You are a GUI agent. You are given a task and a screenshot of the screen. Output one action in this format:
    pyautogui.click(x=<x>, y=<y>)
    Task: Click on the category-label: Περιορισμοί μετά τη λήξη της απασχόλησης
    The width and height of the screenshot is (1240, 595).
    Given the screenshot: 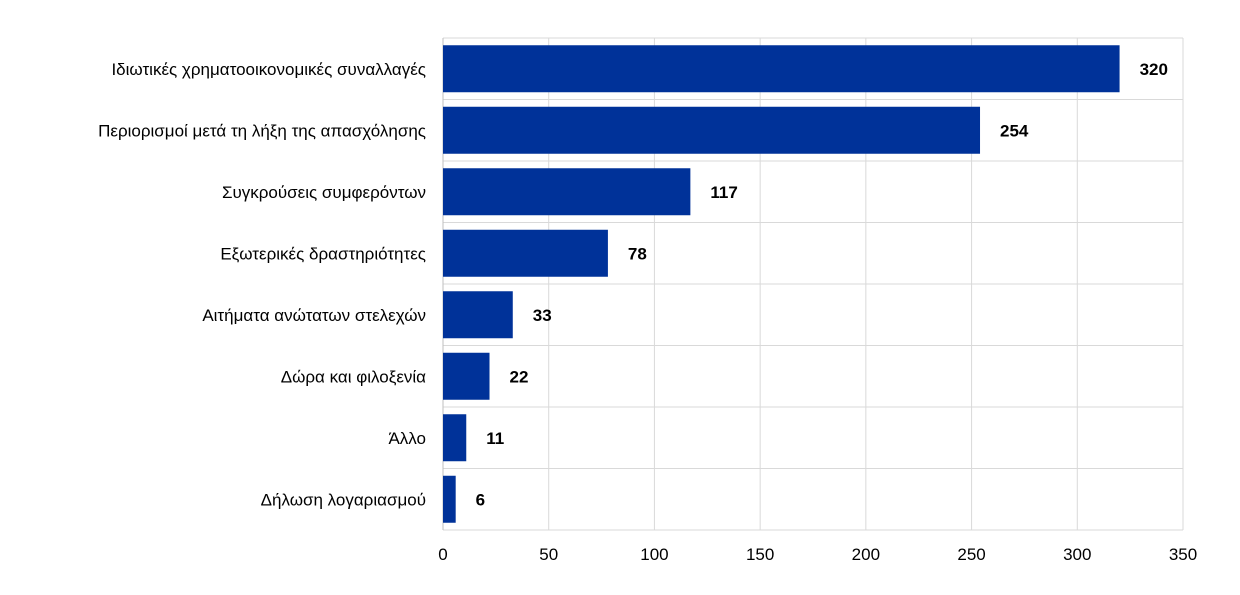 What is the action you would take?
    pyautogui.click(x=262, y=130)
    